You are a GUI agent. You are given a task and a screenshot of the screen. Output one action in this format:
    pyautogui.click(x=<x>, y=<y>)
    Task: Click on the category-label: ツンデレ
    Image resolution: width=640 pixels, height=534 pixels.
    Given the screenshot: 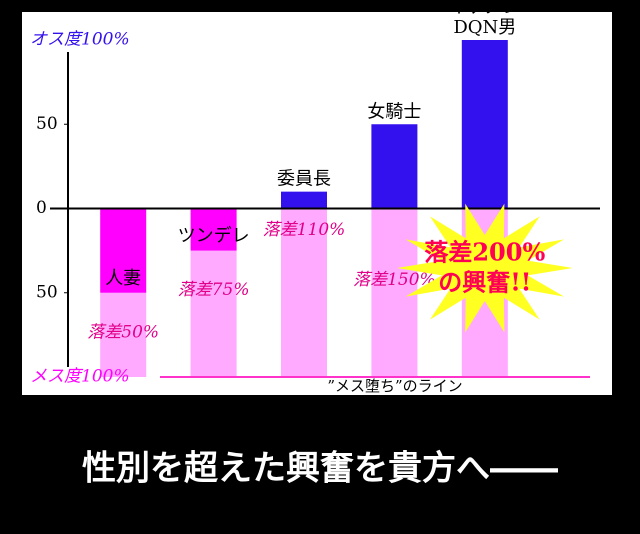 What is the action you would take?
    pyautogui.click(x=214, y=236)
    